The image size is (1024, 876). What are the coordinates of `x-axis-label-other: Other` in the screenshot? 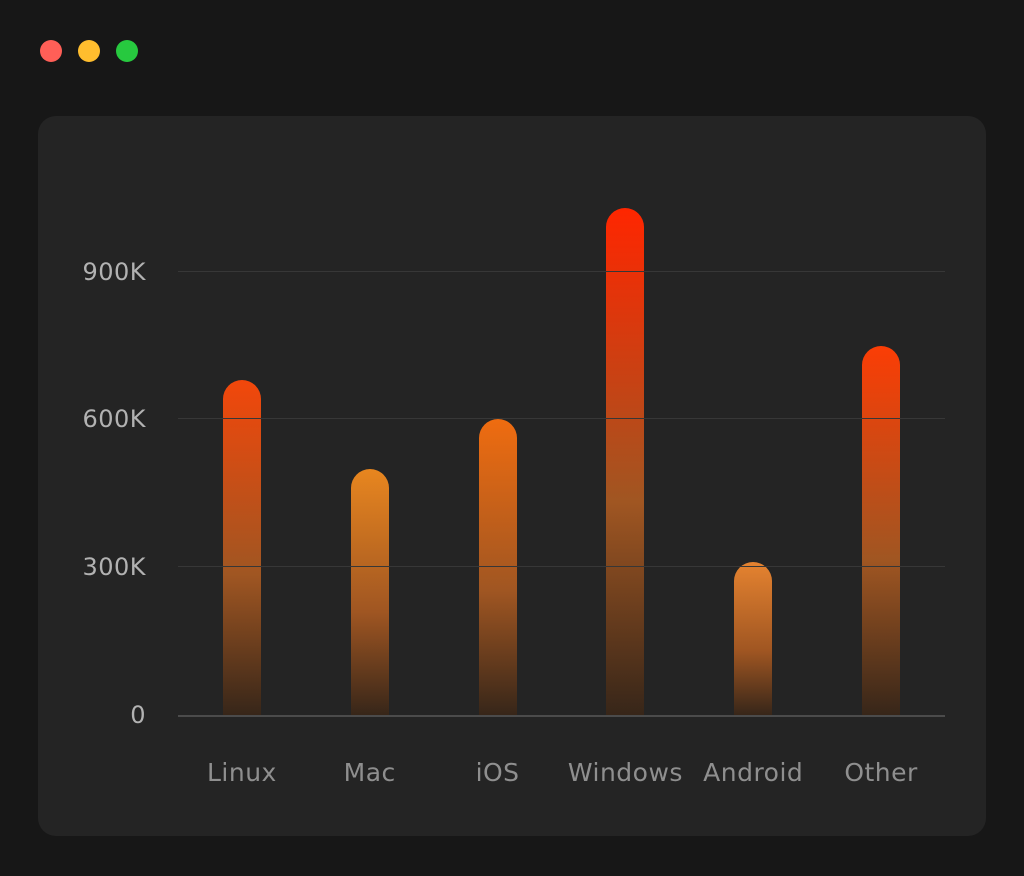 It's located at (881, 772).